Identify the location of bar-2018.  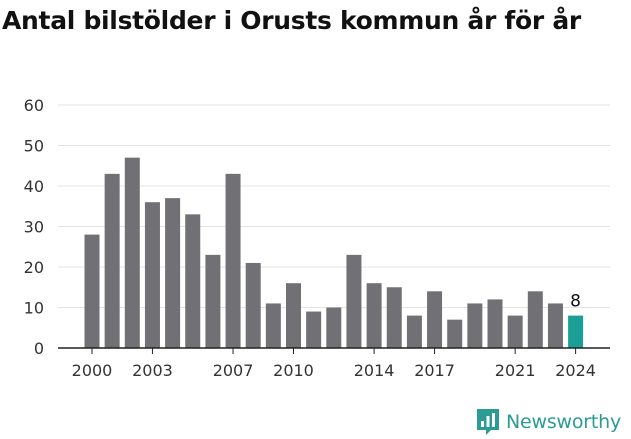
(455, 333).